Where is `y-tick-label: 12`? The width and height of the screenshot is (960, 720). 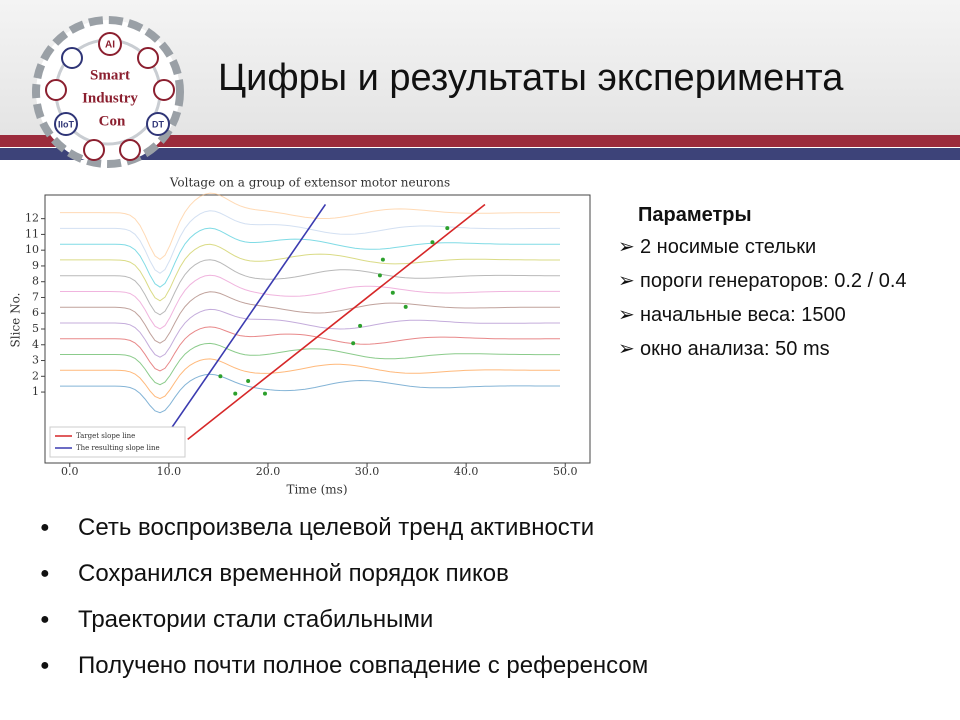 y-tick-label: 12 is located at coordinates (32, 218).